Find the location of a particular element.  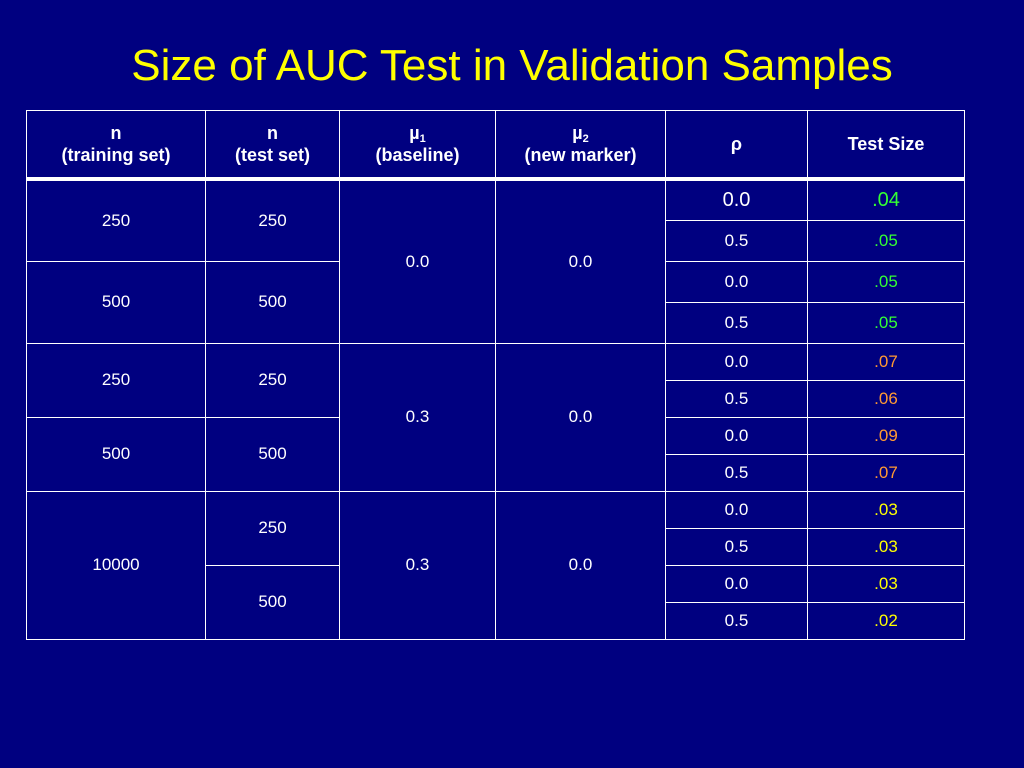

table-row: 500 0.0 .03 is located at coordinates (496, 602).